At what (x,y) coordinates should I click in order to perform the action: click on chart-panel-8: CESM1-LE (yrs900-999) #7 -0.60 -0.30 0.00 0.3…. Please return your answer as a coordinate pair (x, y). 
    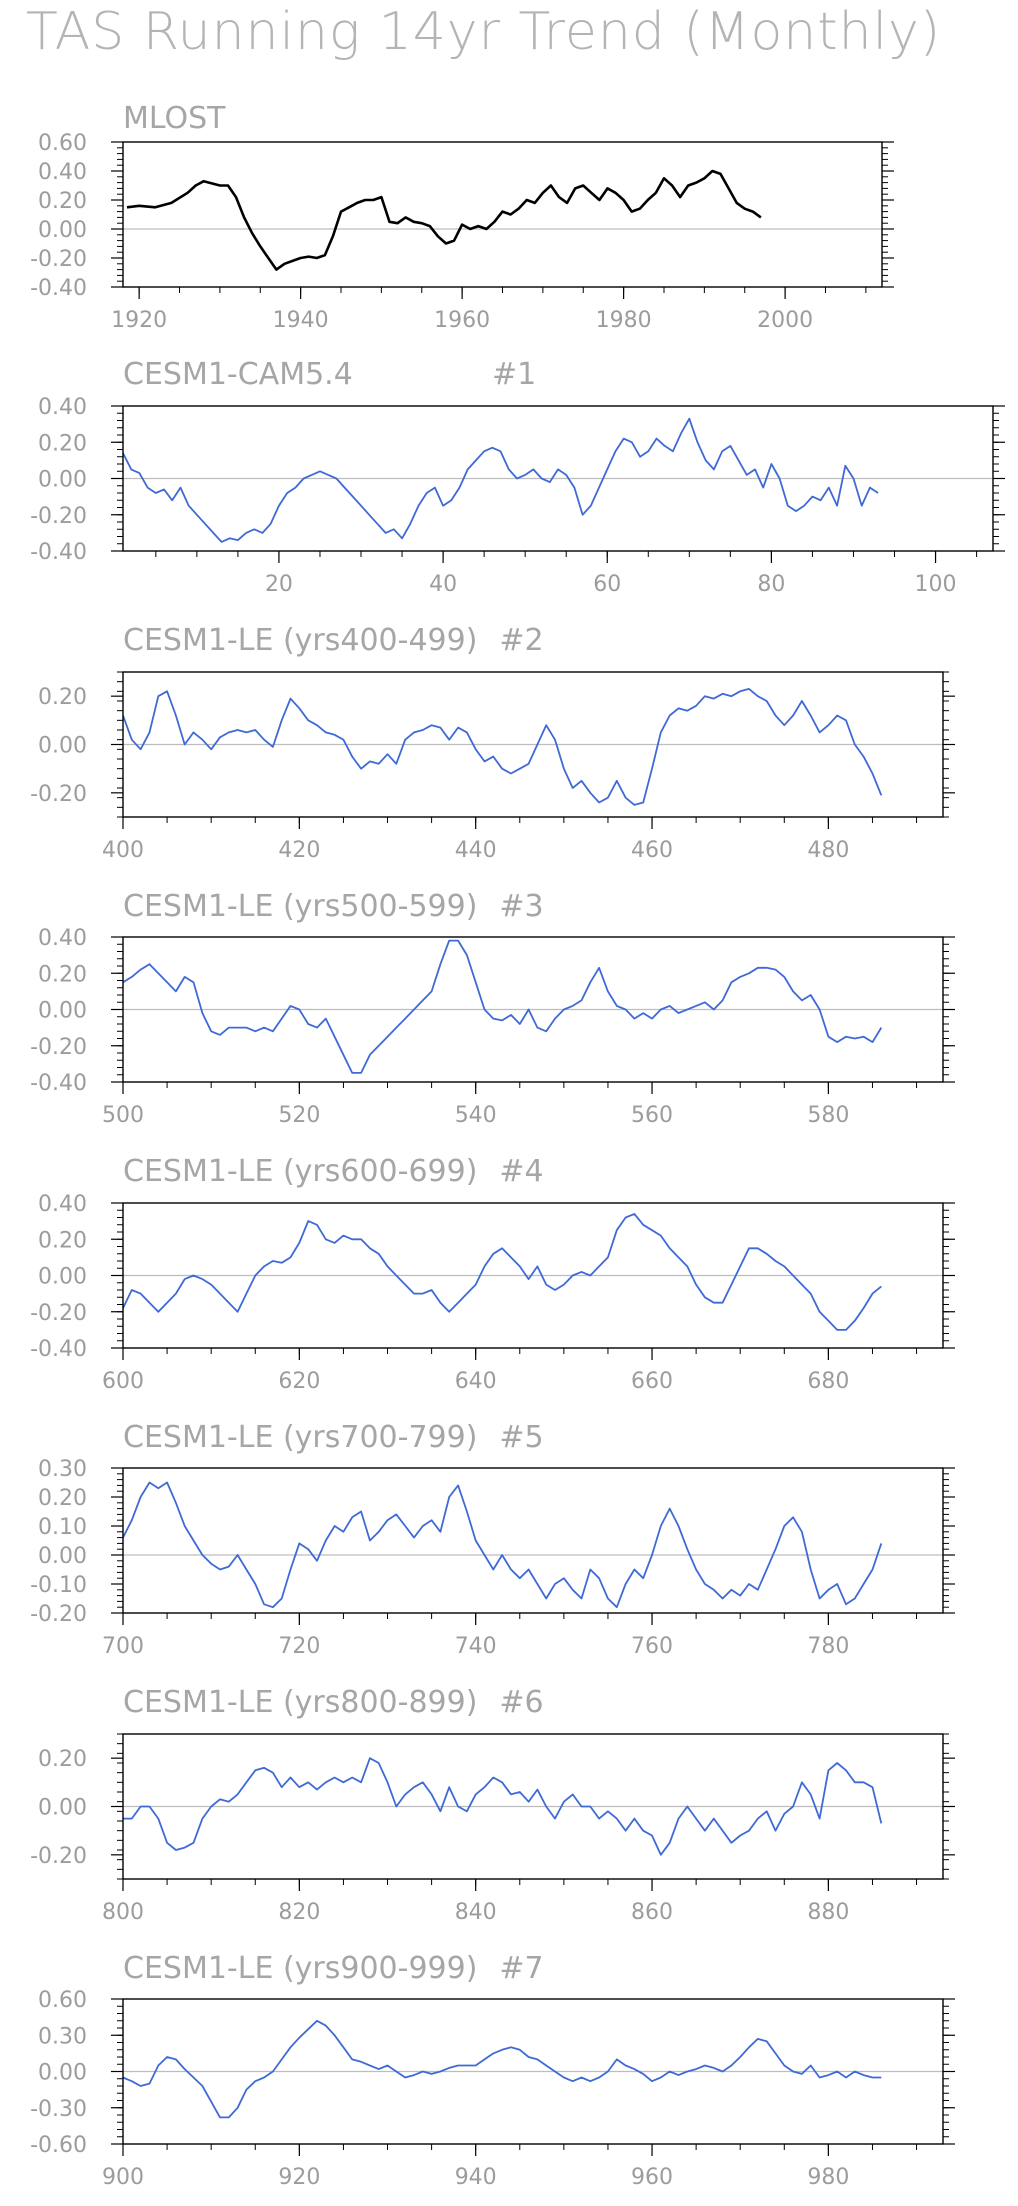
    Looking at the image, I should click on (492, 2070).